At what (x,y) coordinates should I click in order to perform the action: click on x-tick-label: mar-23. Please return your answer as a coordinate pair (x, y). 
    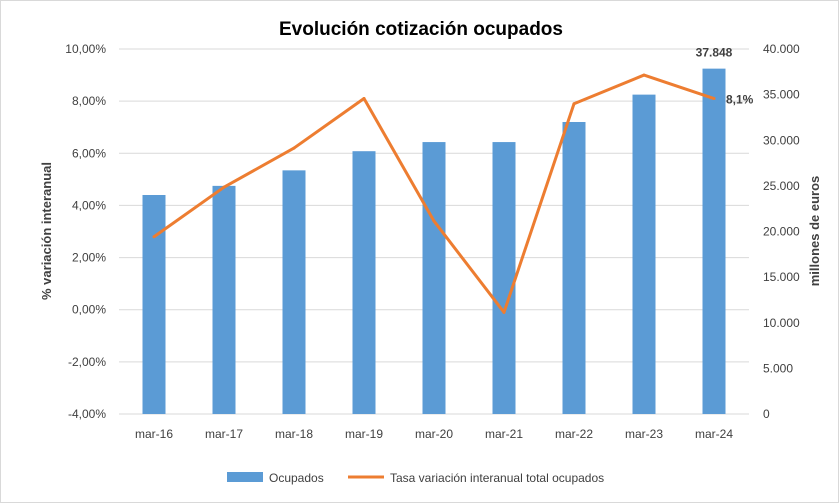
    Looking at the image, I should click on (644, 434).